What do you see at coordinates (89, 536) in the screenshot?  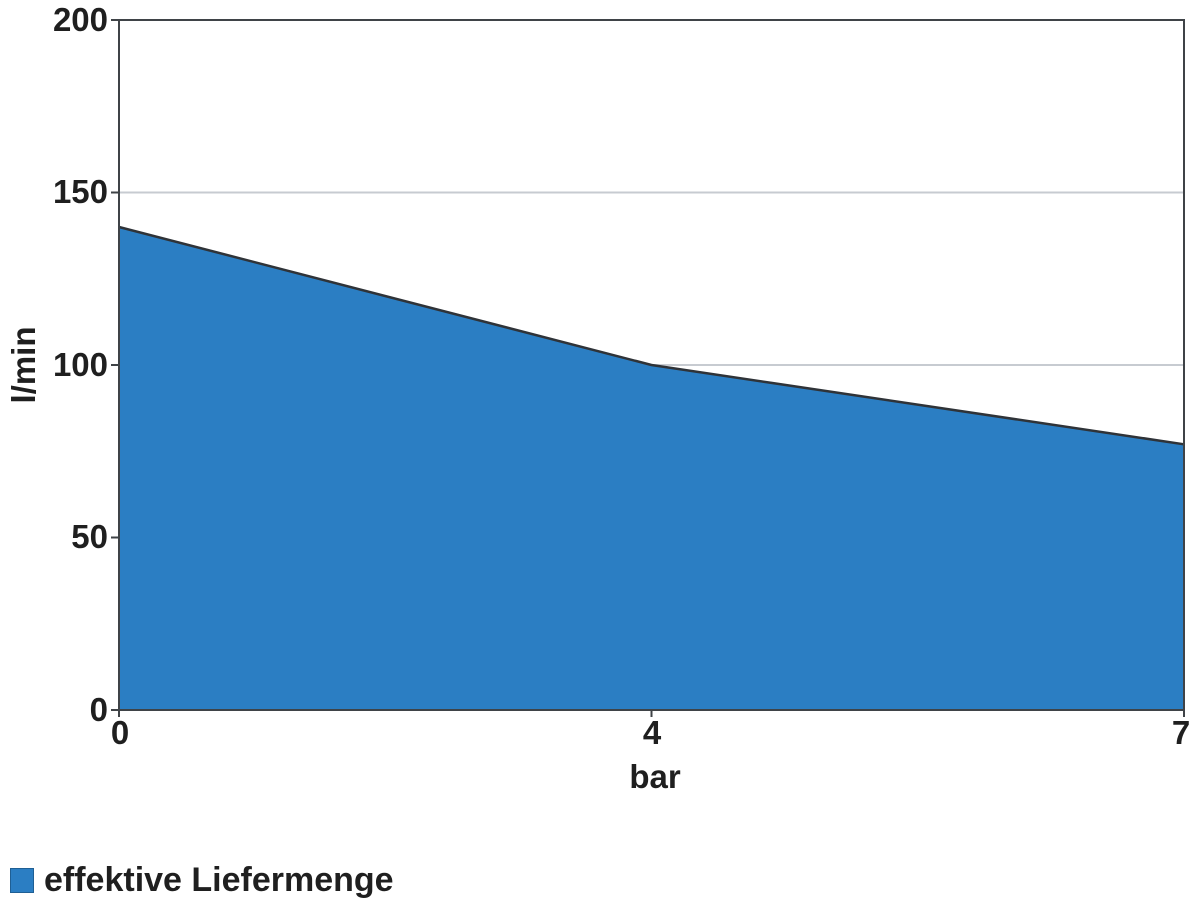 I see `y-tick-label-50: 50` at bounding box center [89, 536].